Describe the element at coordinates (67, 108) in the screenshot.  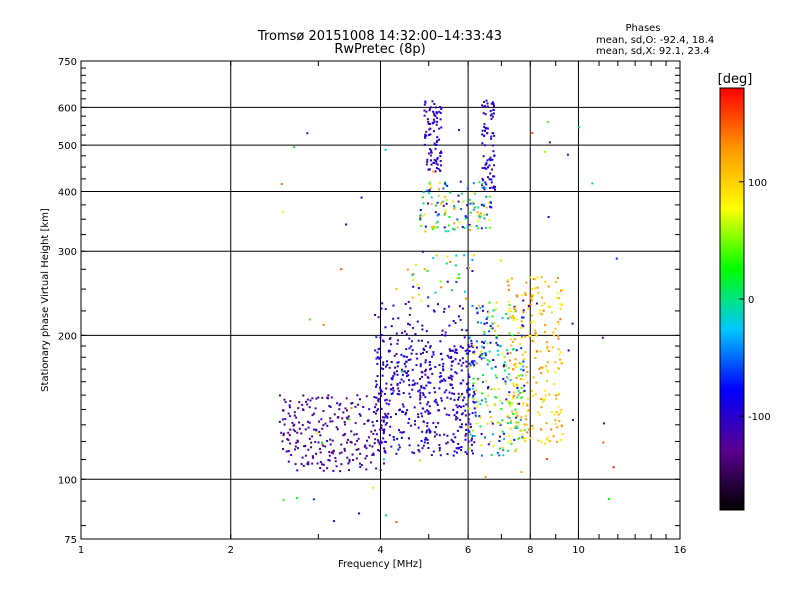
I see `y-tick-label: 600` at that location.